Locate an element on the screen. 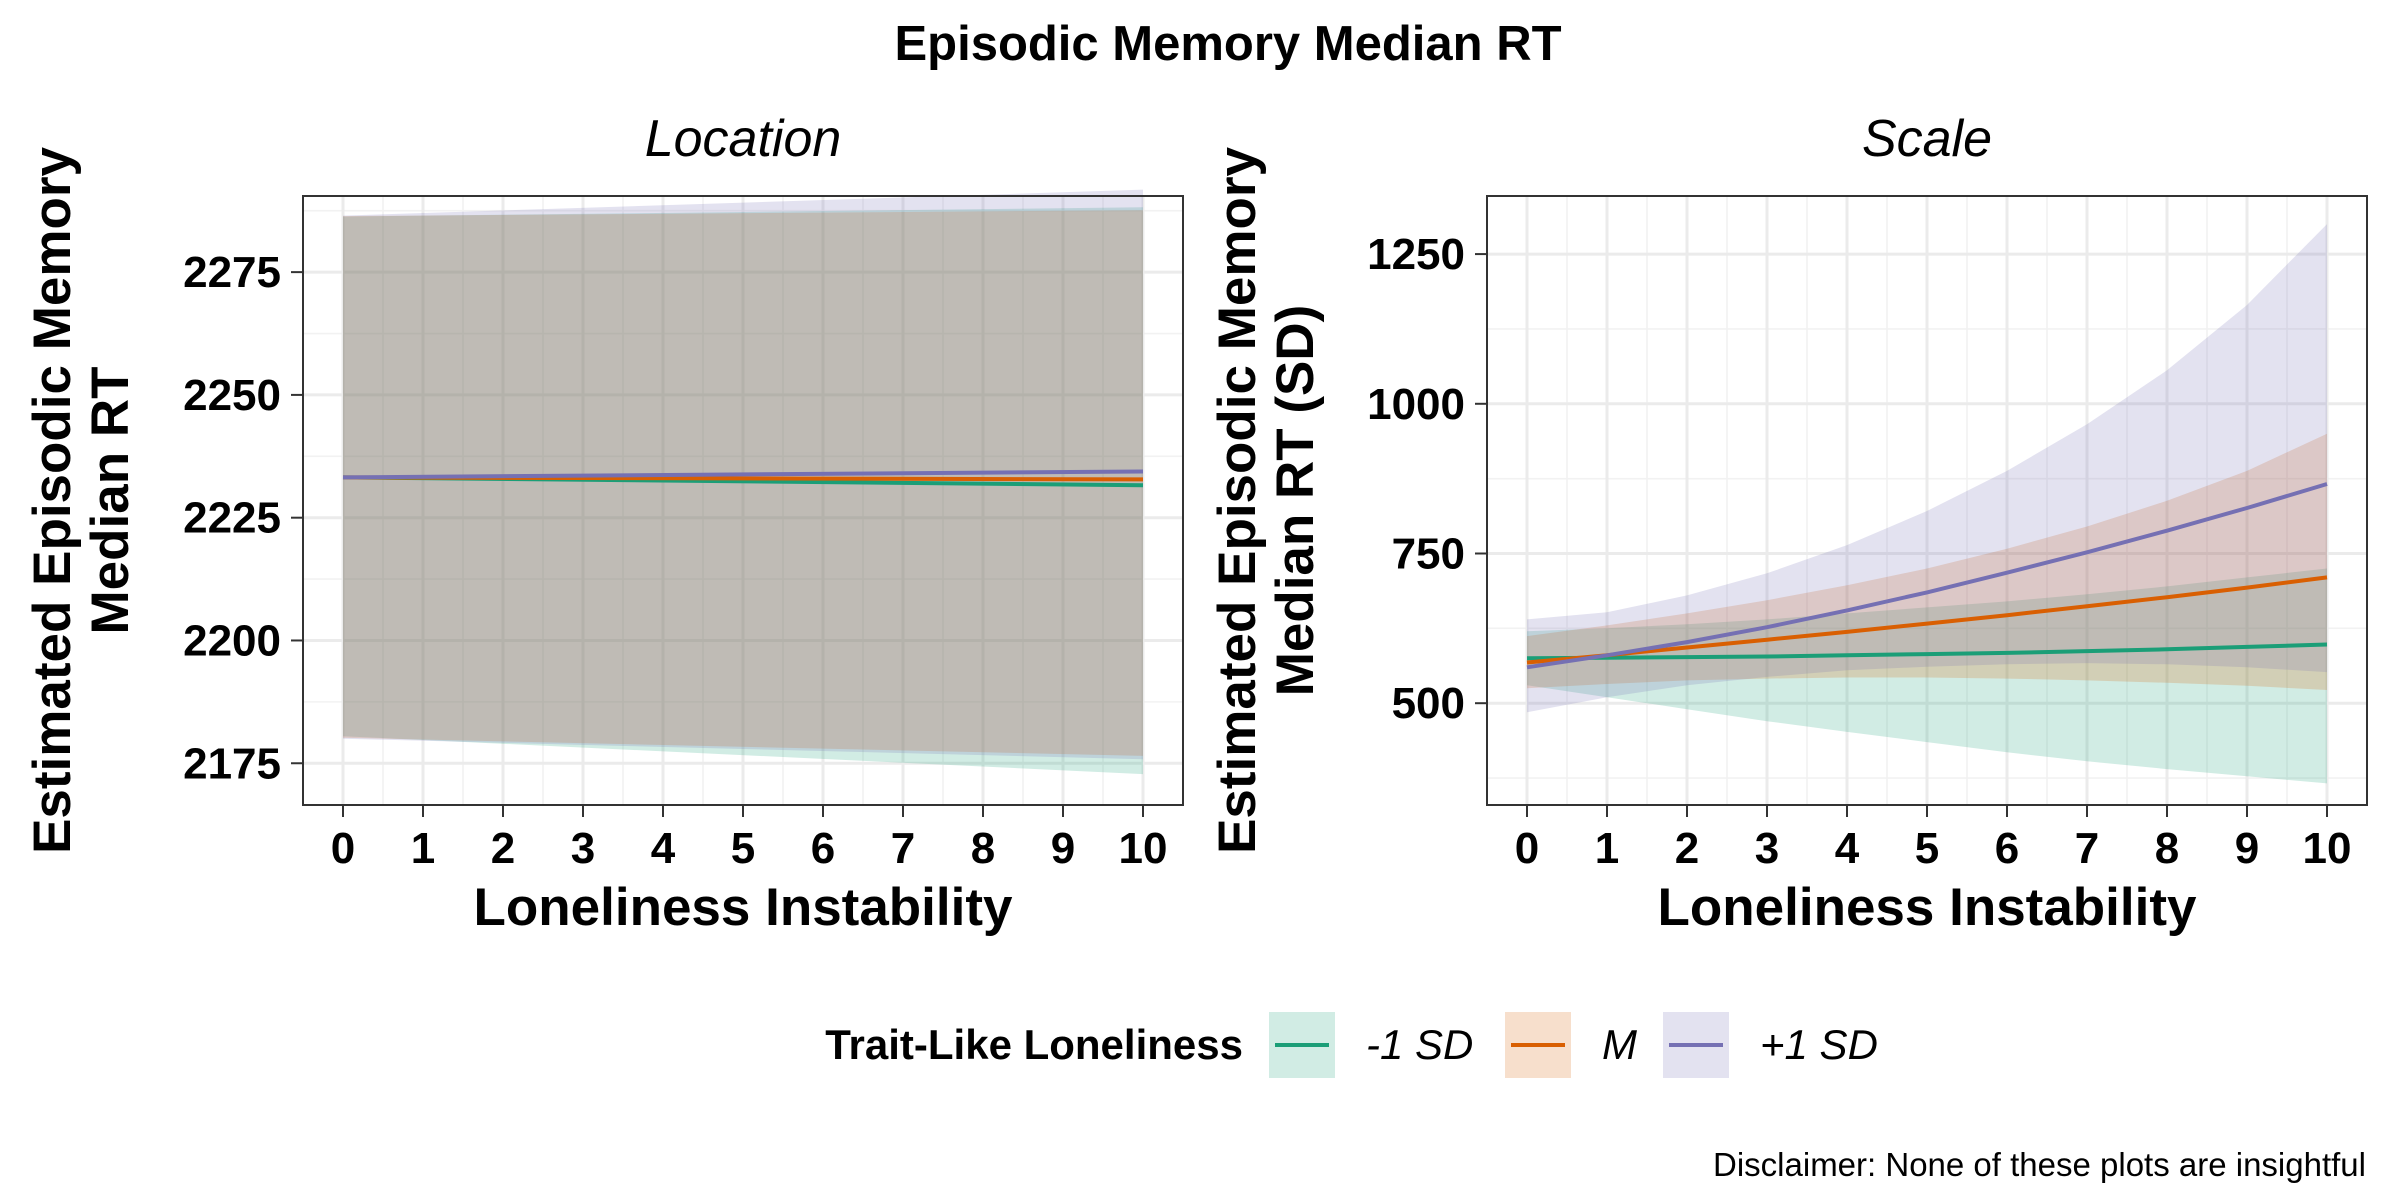 This screenshot has width=2400, height=1200. legend-entry: +1 SD is located at coordinates (1770, 1045).